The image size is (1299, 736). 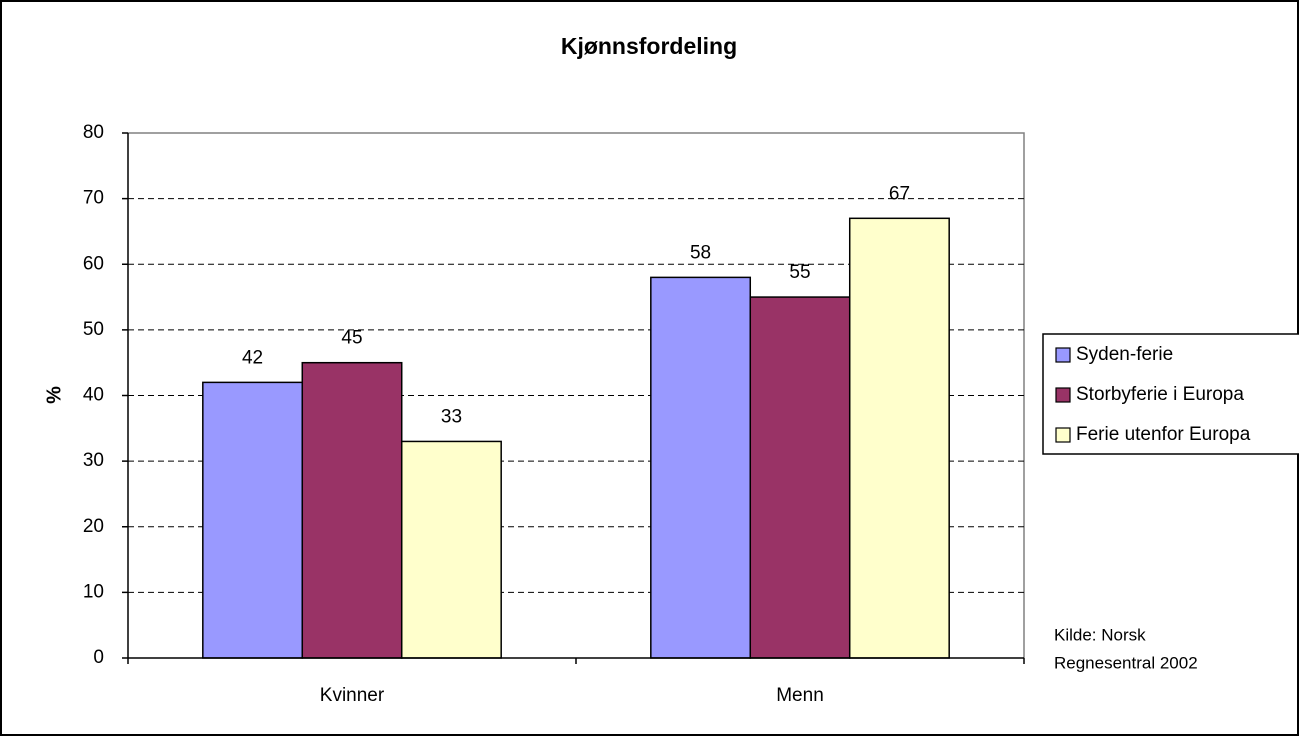 What do you see at coordinates (899, 193) in the screenshot?
I see `data-label: 67` at bounding box center [899, 193].